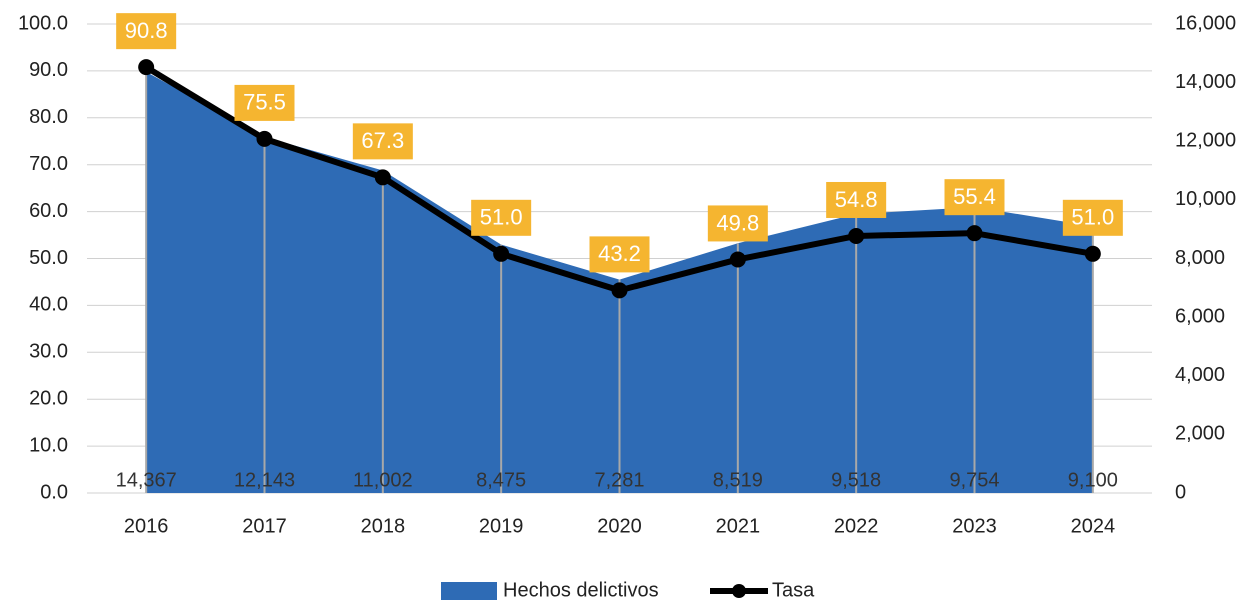 This screenshot has width=1256, height=605. What do you see at coordinates (54, 492) in the screenshot?
I see `y-tick-label: 0.0` at bounding box center [54, 492].